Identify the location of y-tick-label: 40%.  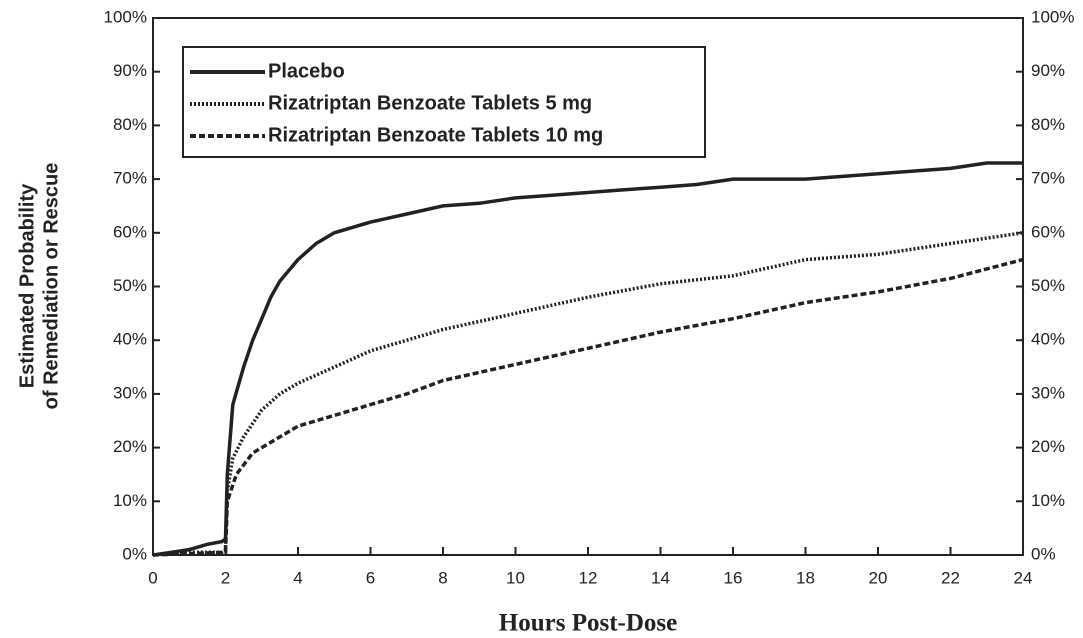
(130, 339).